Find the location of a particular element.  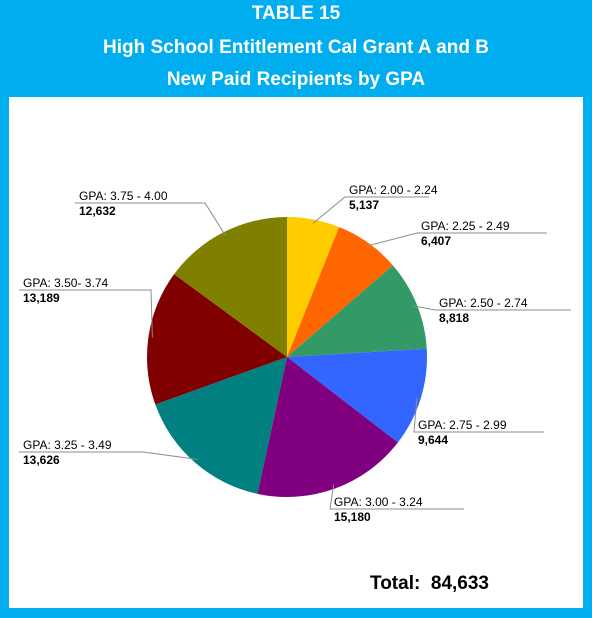

slice-value-label: 13,626 is located at coordinates (41, 460).